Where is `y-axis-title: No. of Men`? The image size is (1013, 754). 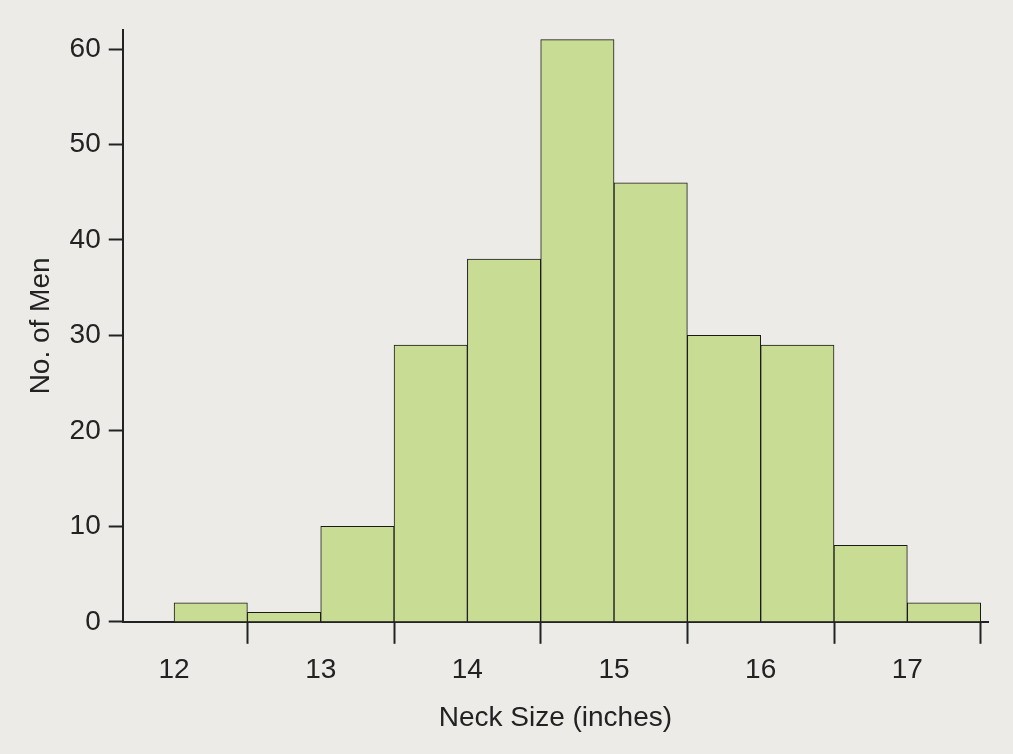
y-axis-title: No. of Men is located at coordinates (39, 326).